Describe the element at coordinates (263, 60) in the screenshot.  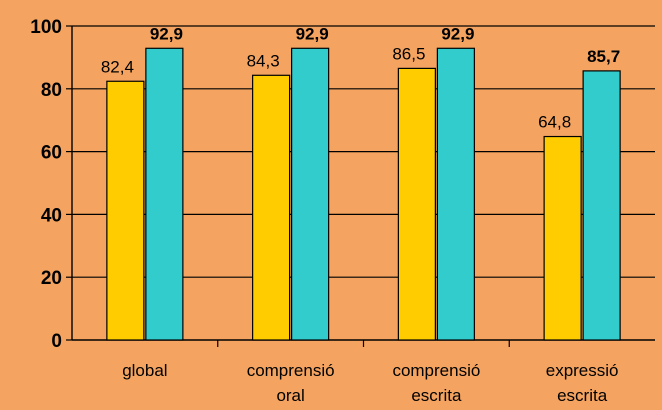
I see `data-label: 84,3` at that location.